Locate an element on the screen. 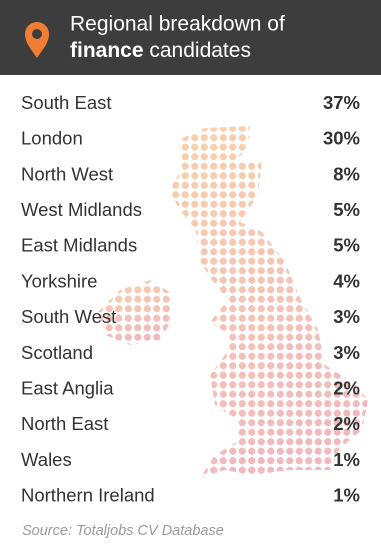 Image resolution: width=381 pixels, height=551 pixels. region-name: South East is located at coordinates (66, 102).